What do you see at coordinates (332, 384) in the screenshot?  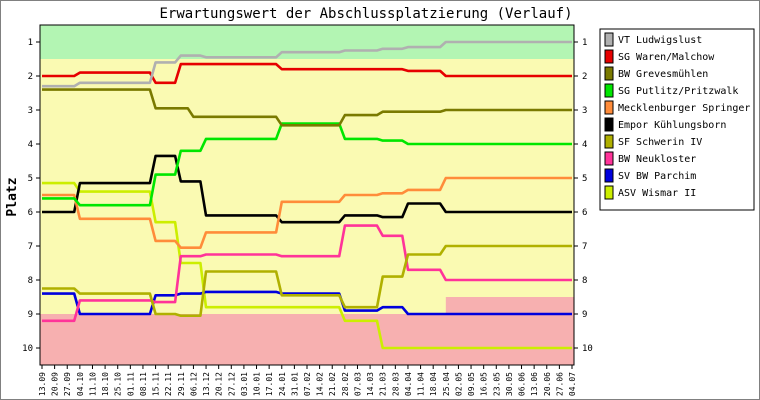 I see `x-tick-label: 21.02` at bounding box center [332, 384].